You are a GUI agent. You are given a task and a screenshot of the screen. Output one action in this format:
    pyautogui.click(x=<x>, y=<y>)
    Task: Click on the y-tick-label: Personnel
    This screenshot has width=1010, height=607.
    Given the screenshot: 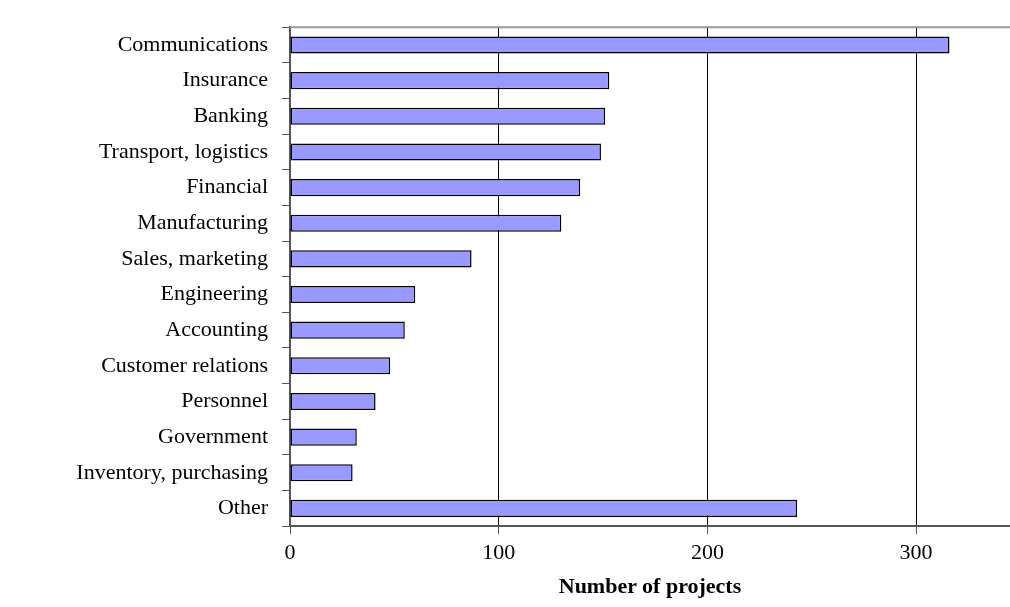 What is the action you would take?
    pyautogui.click(x=224, y=400)
    